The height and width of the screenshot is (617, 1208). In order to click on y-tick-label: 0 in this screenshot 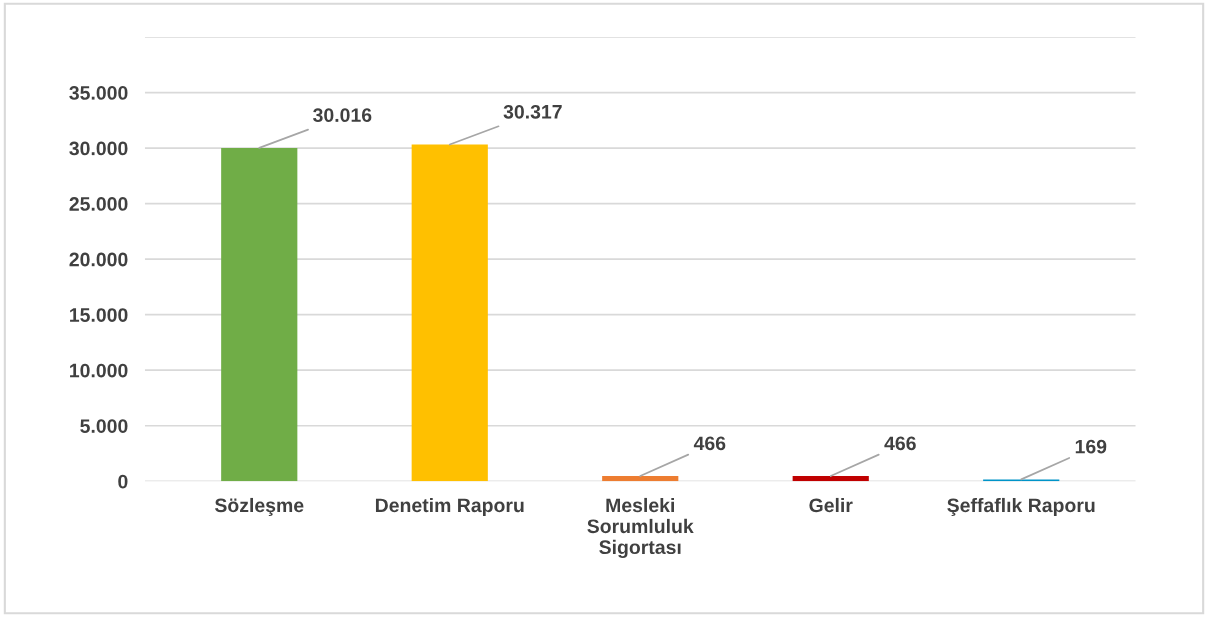, I will do `click(123, 481)`.